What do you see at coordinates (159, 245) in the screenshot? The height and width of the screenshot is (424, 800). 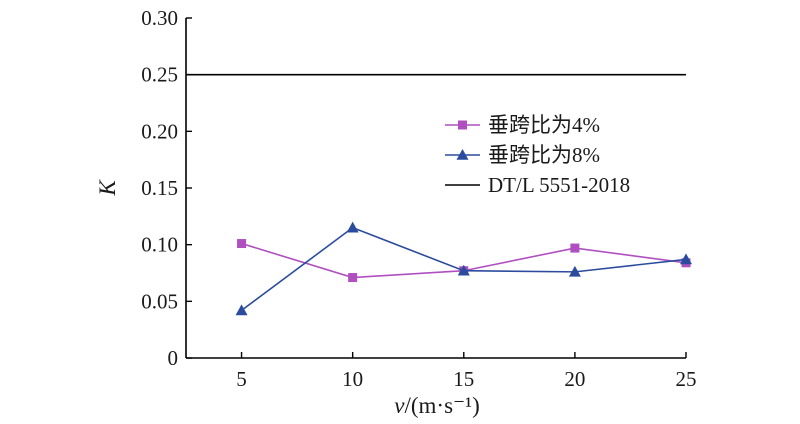 I see `y-tick-label: 0.10` at bounding box center [159, 245].